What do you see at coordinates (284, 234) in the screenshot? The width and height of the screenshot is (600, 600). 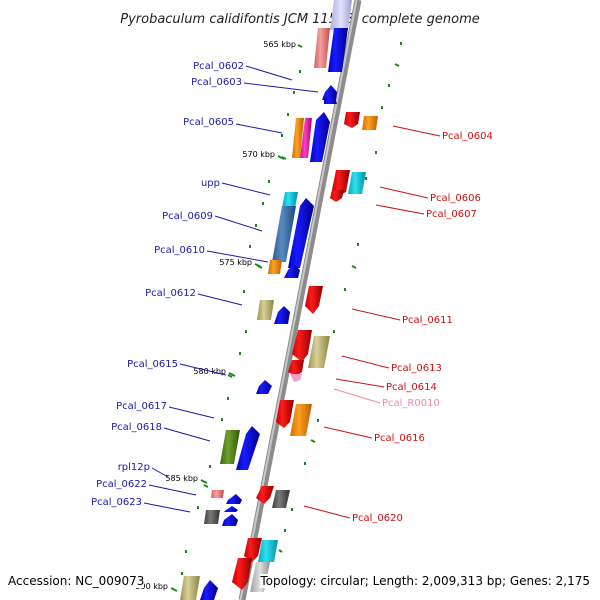 I see `gene-pcal-0609-steel` at bounding box center [284, 234].